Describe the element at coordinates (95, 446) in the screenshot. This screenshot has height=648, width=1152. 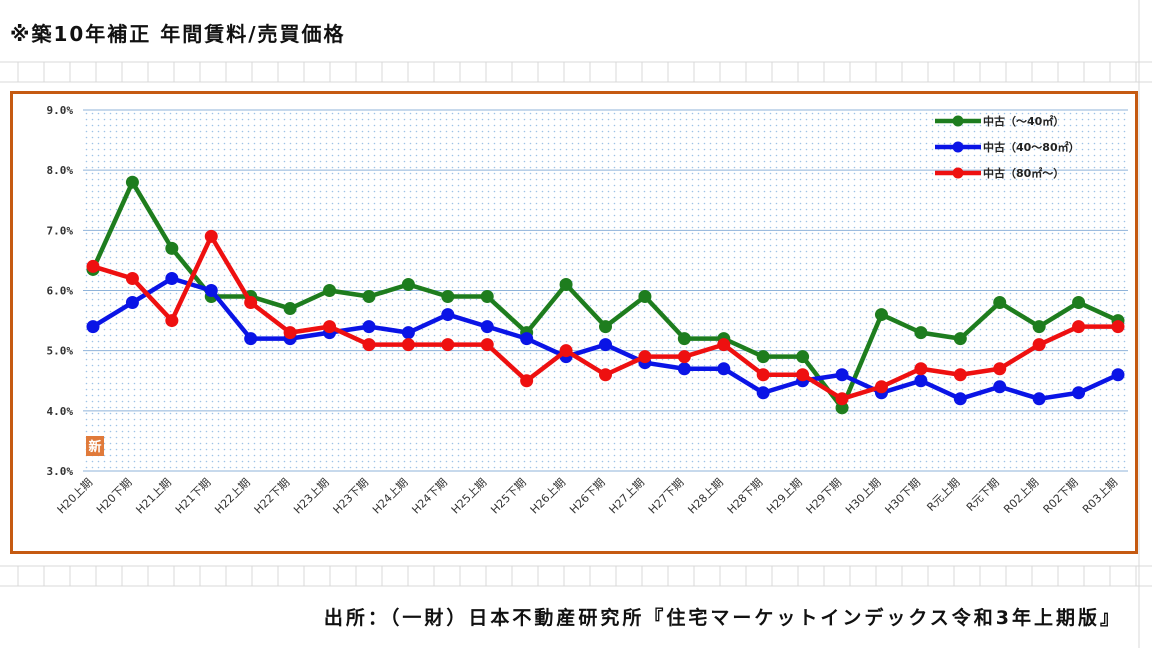
I see `new-badge` at that location.